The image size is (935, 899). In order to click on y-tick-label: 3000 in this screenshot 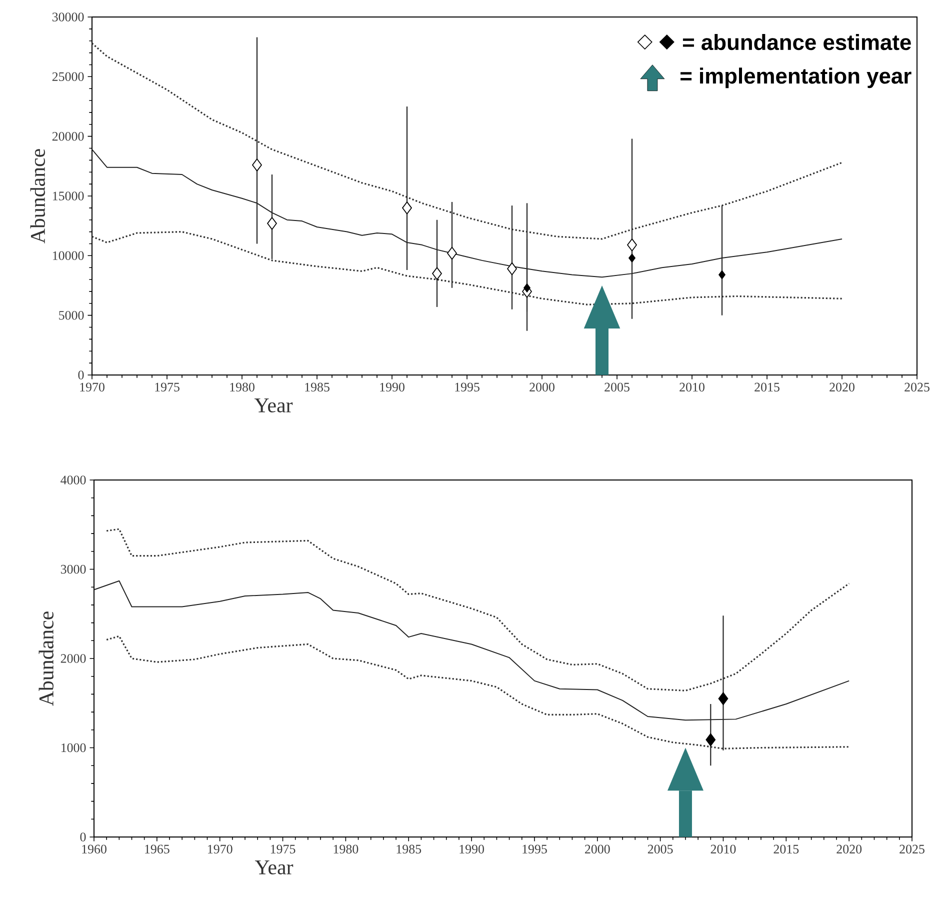, I will do `click(73, 569)`.